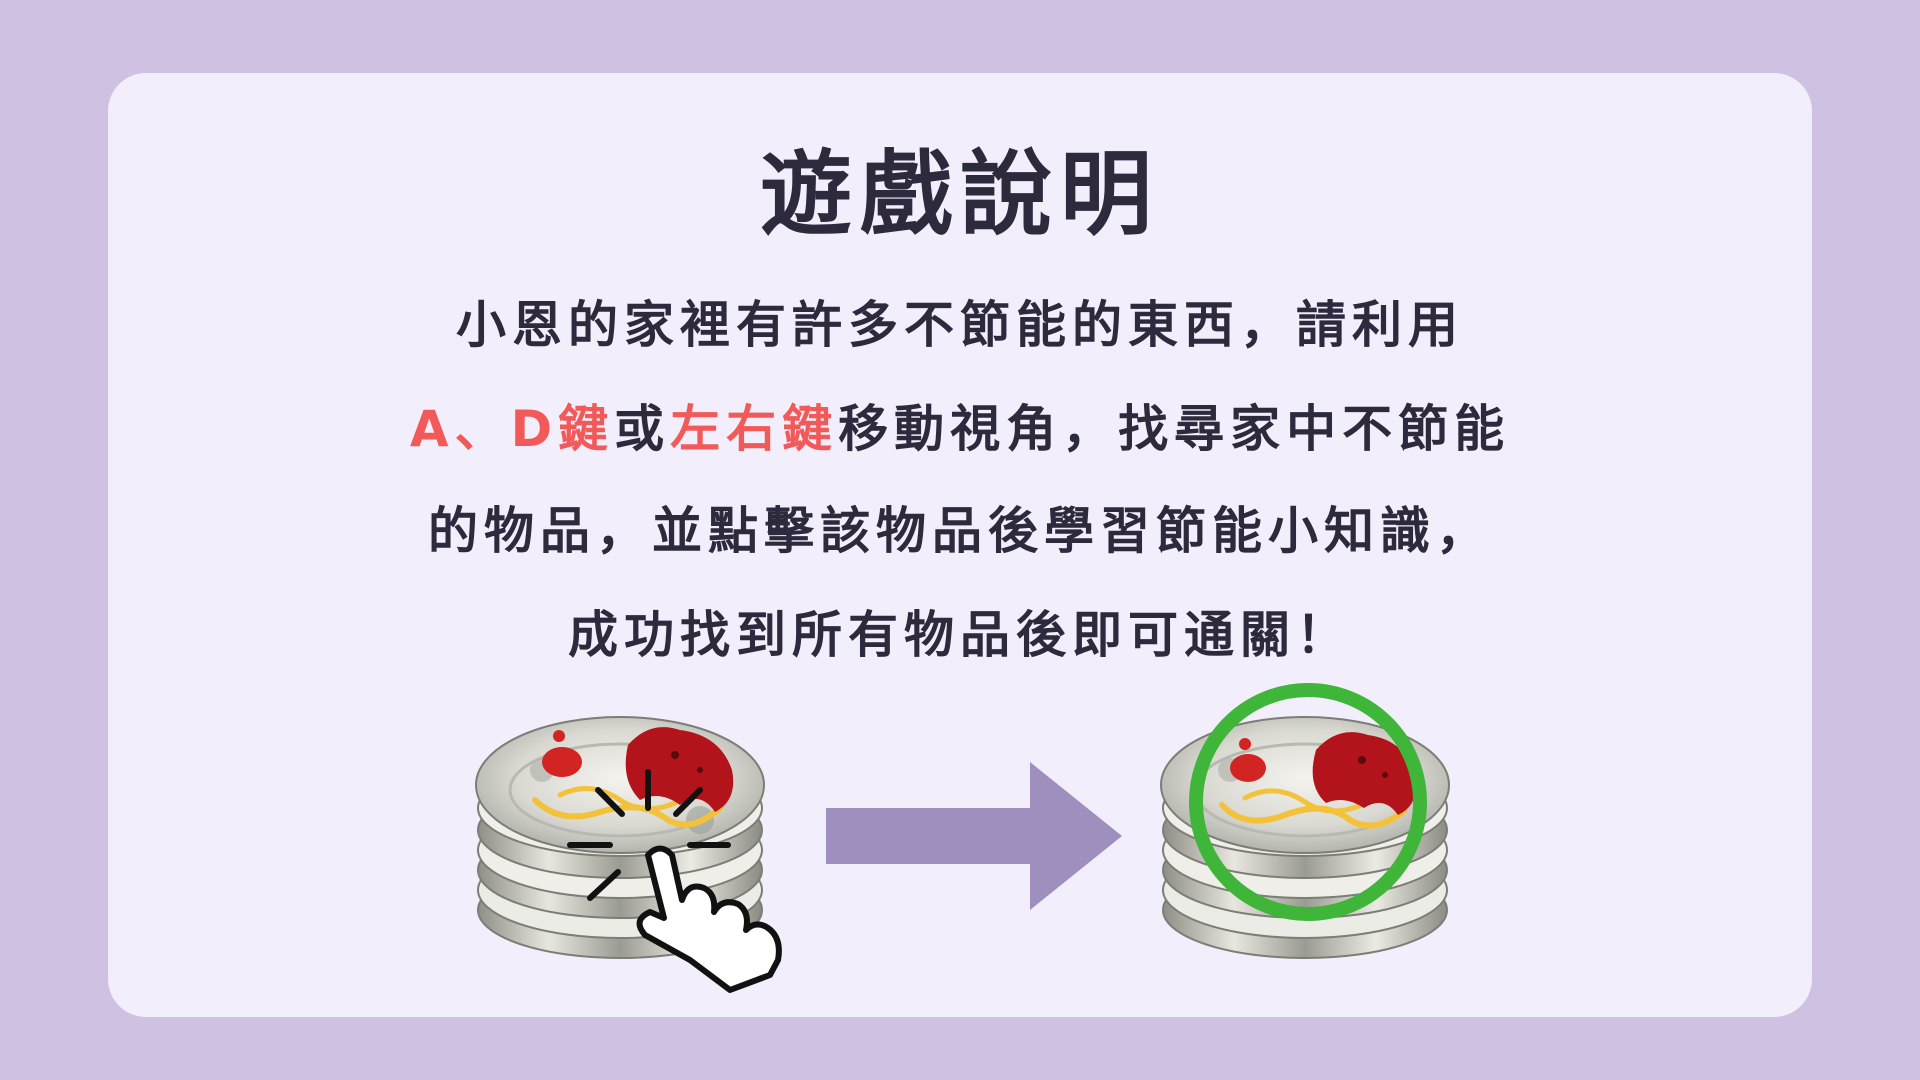 This screenshot has height=1080, width=1920. I want to click on instruction-line-2: A、D鍵或左右鍵移動視角，找尋家中不節能, so click(960, 429).